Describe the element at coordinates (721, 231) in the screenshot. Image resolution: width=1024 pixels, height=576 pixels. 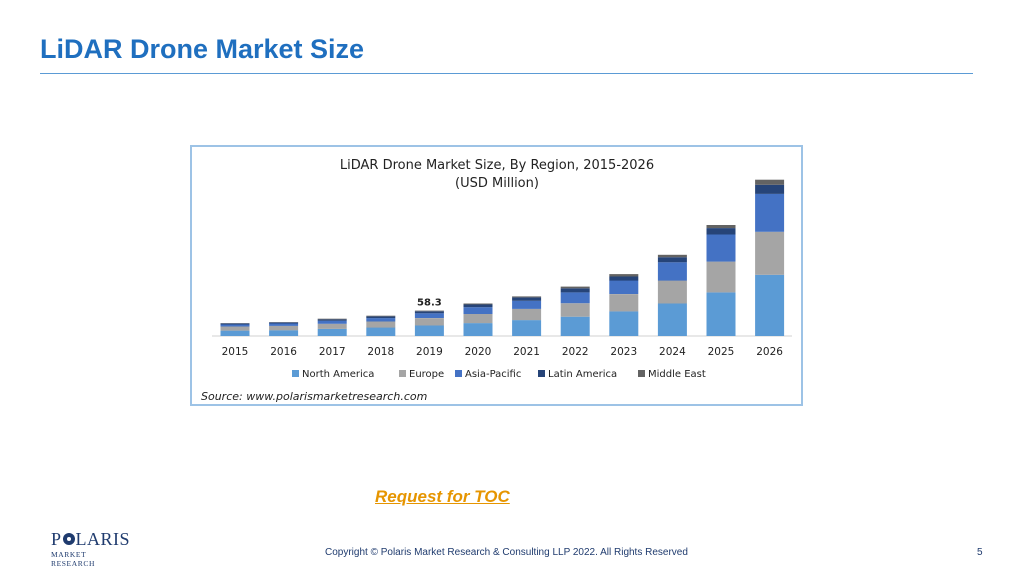
I see `bar-latin-america-2025` at that location.